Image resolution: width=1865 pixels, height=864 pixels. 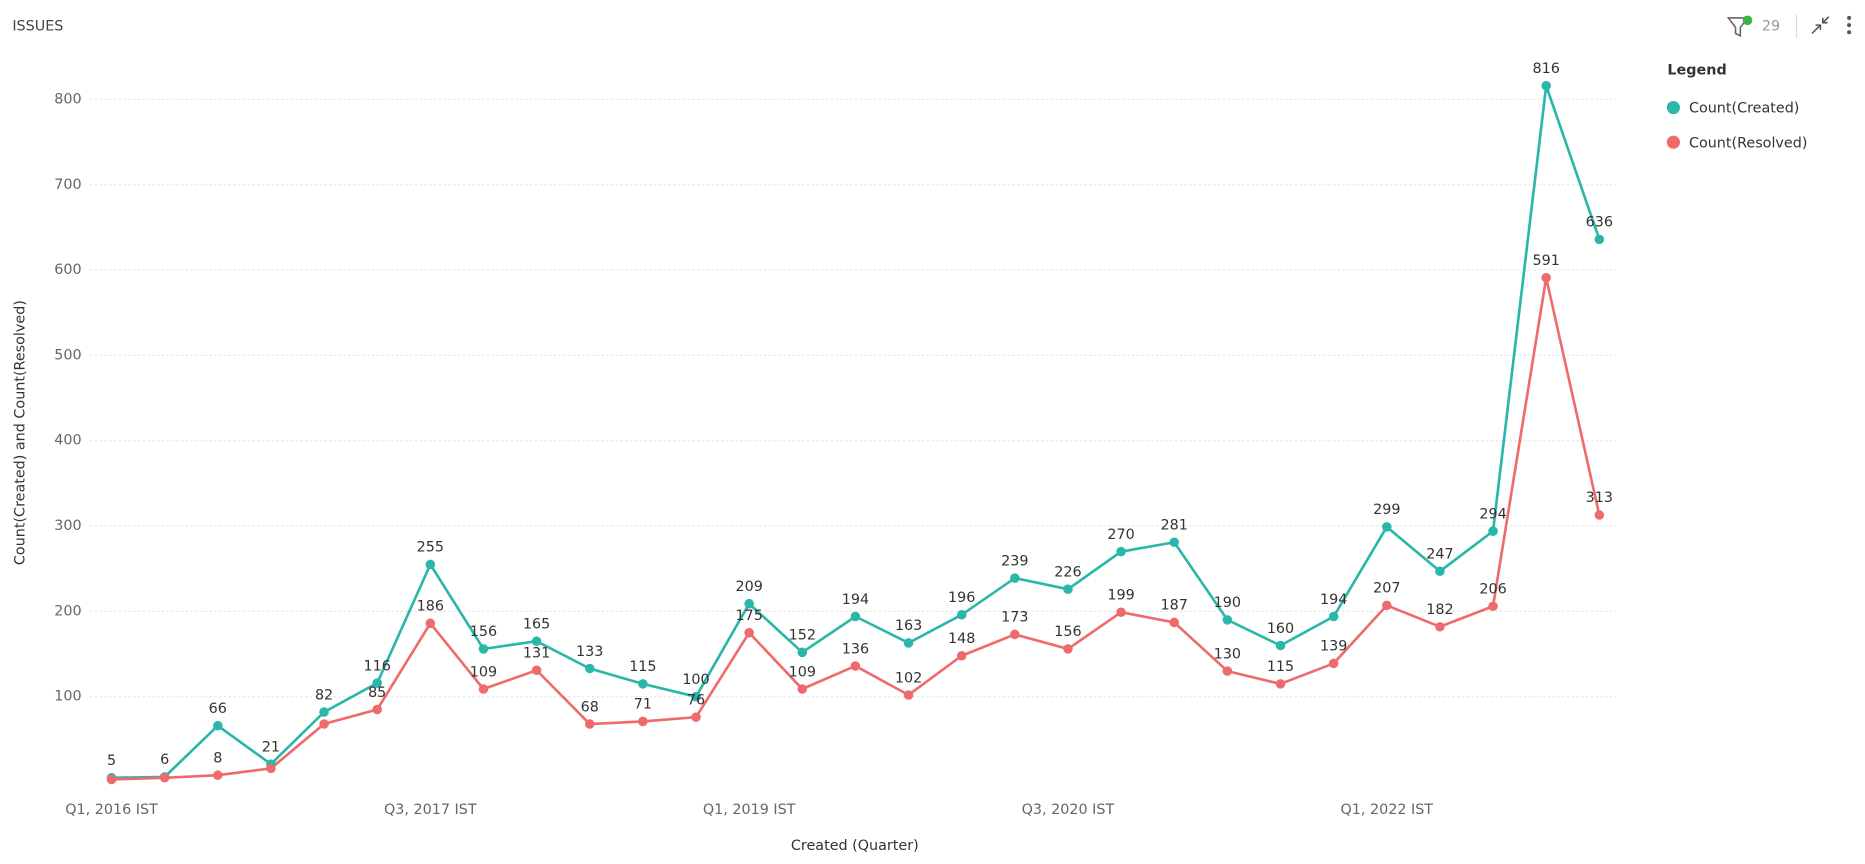 What do you see at coordinates (1174, 606) in the screenshot?
I see `data-label: 187` at bounding box center [1174, 606].